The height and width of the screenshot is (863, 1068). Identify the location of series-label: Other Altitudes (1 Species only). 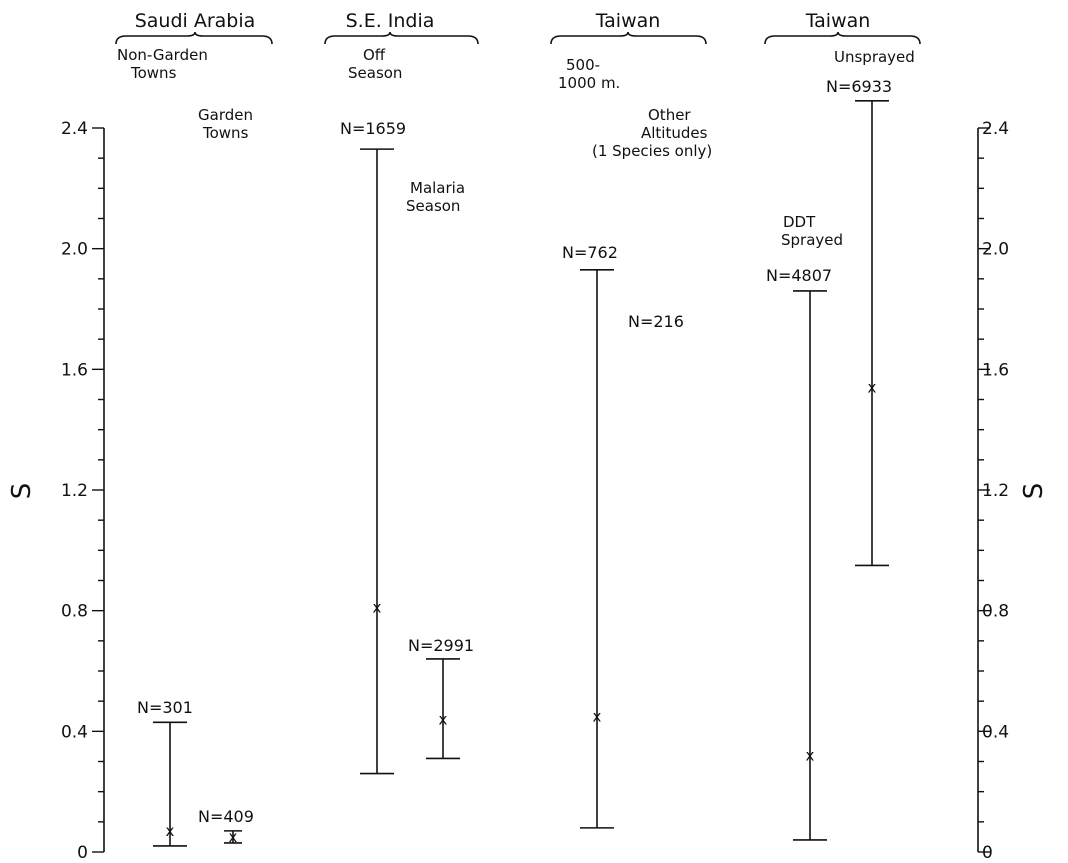
(652, 133).